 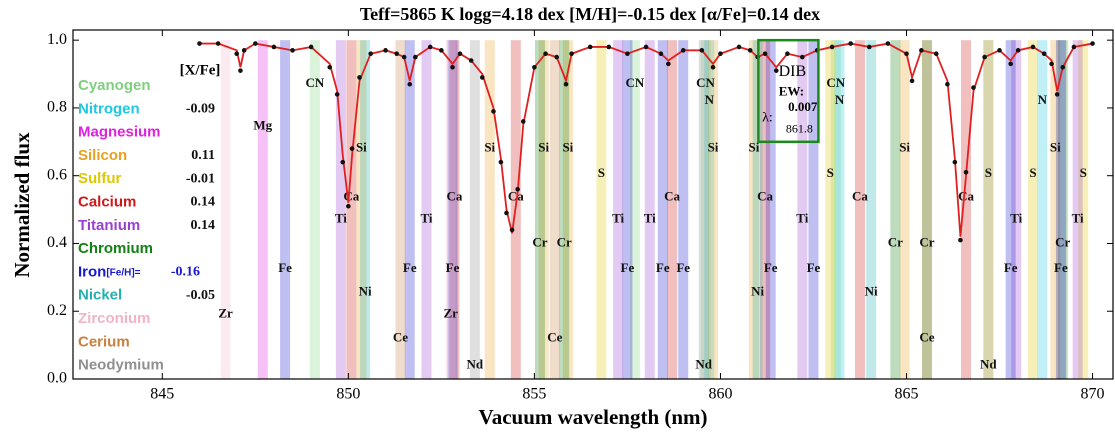 I want to click on legend-entry: Nitrogen, so click(x=109, y=108).